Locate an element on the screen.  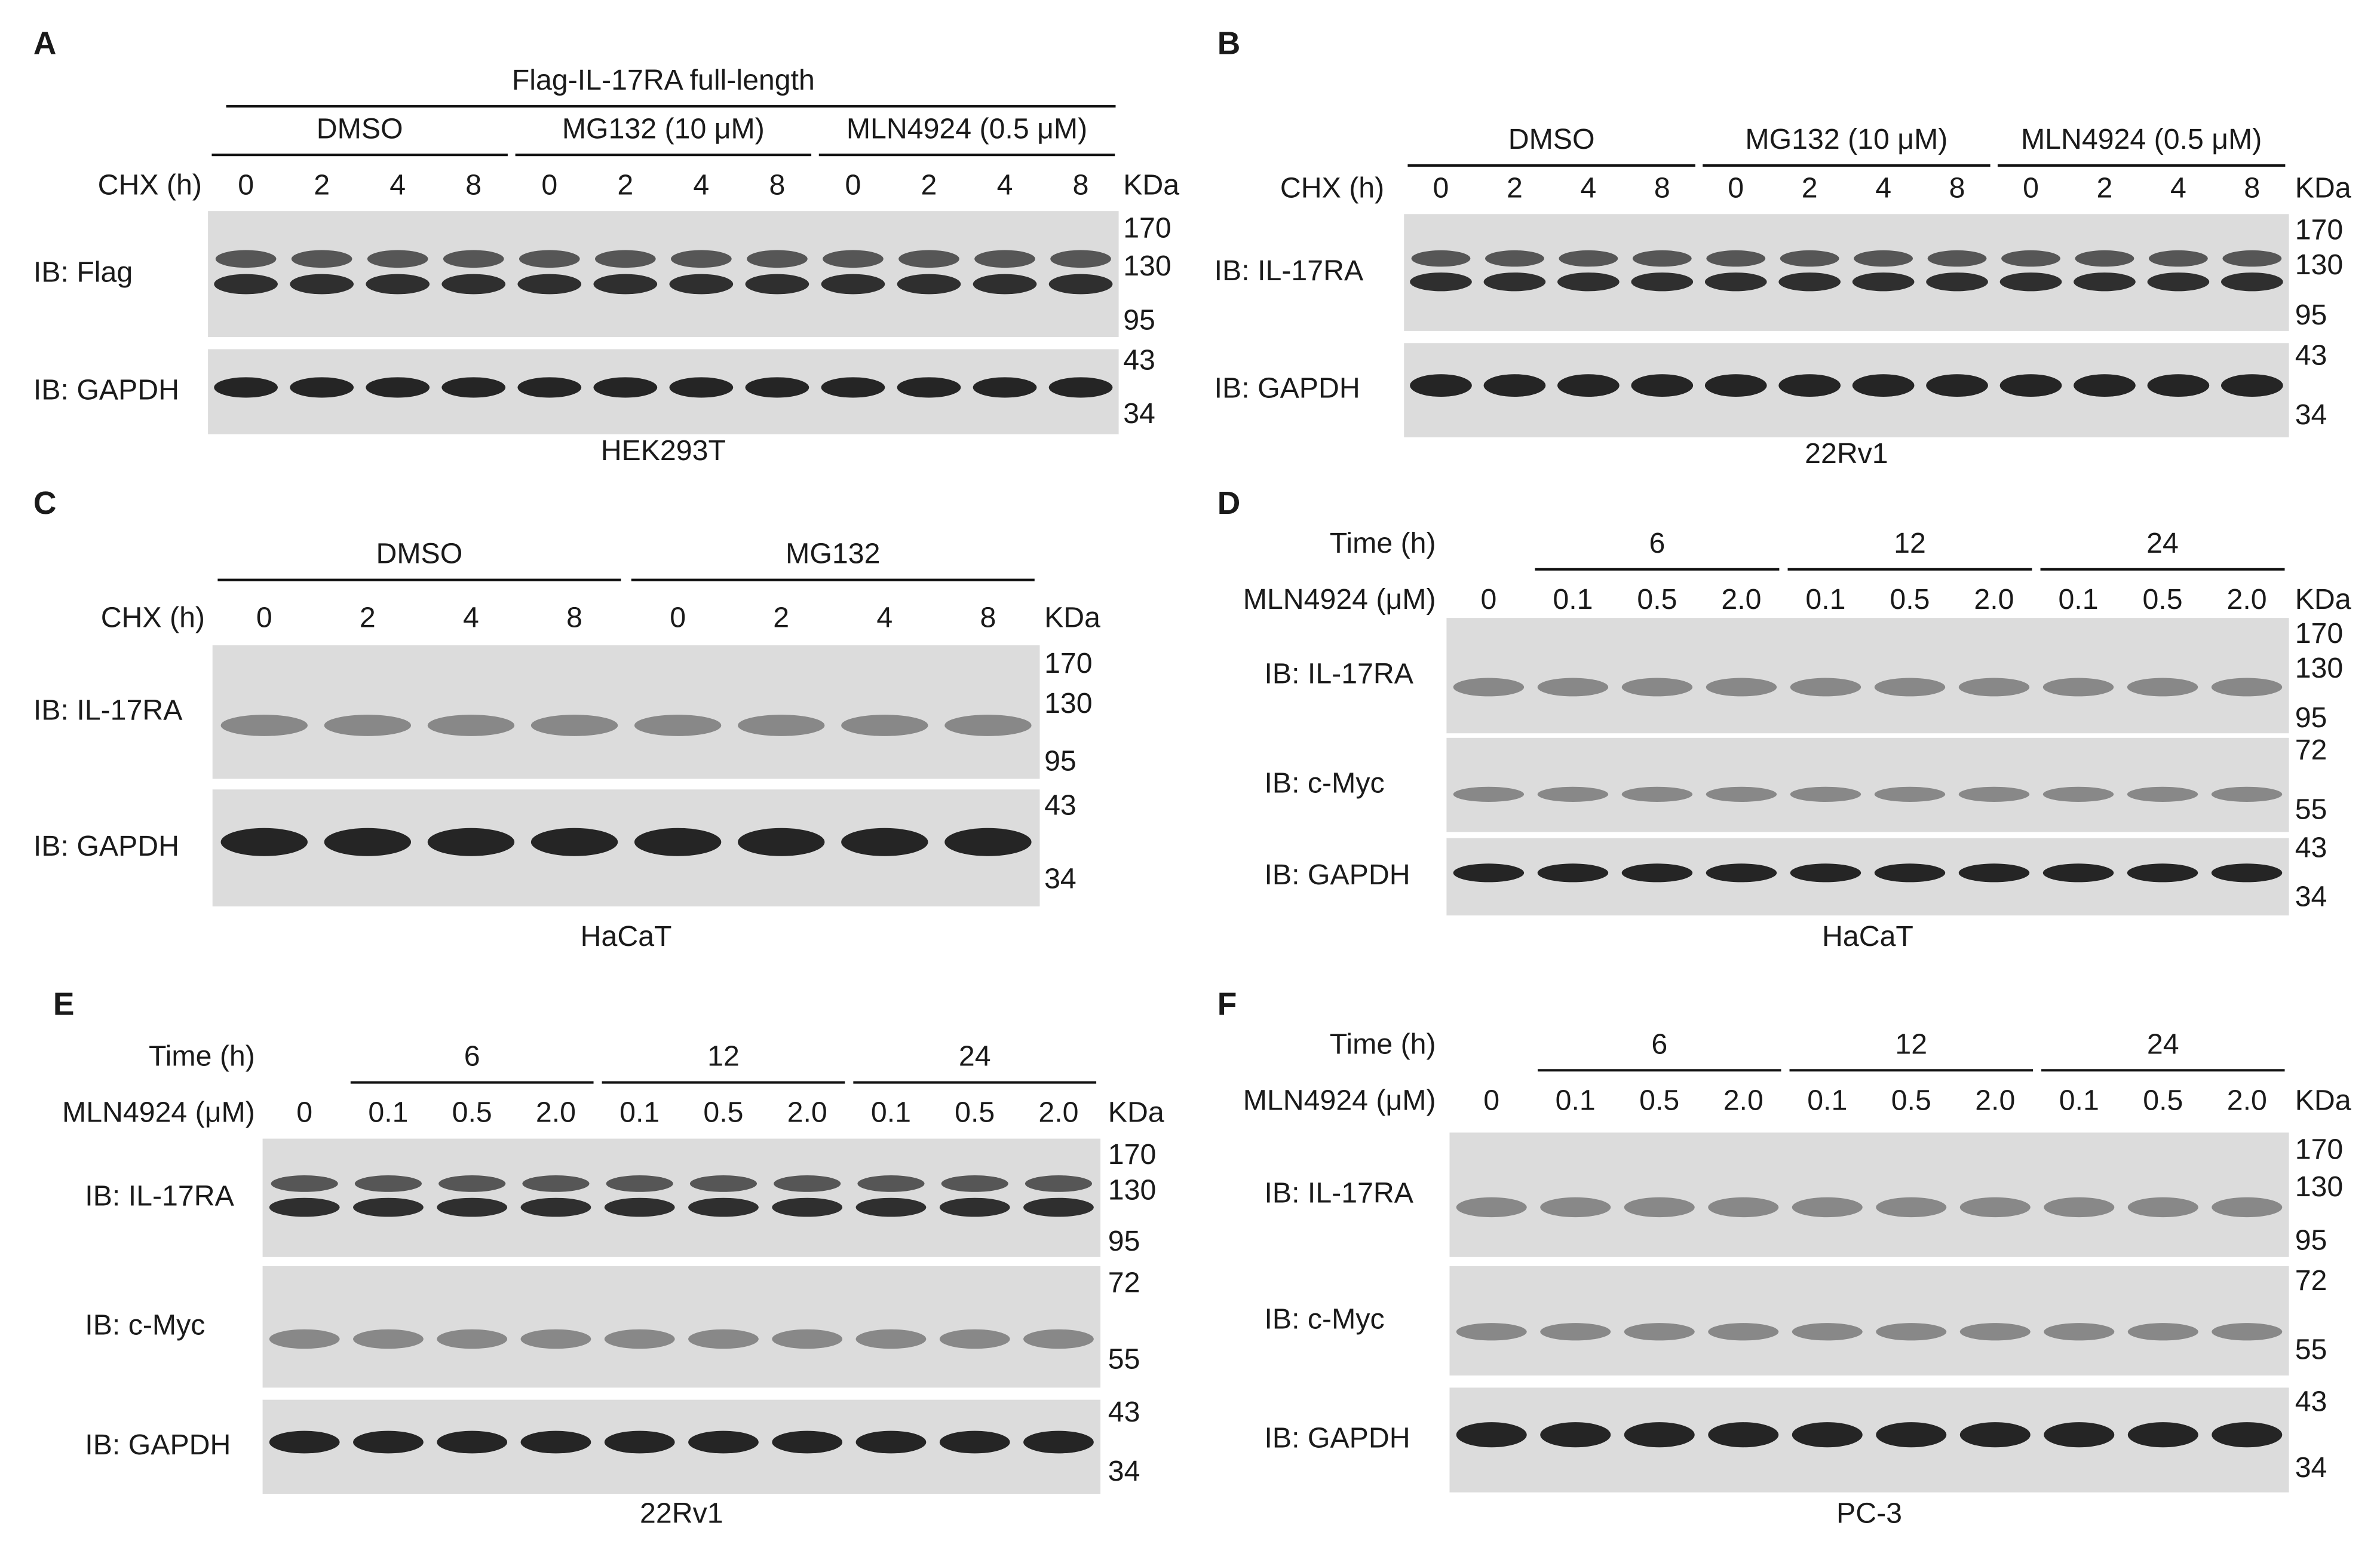
blot-label: IB: IL-17RA is located at coordinates (108, 710).